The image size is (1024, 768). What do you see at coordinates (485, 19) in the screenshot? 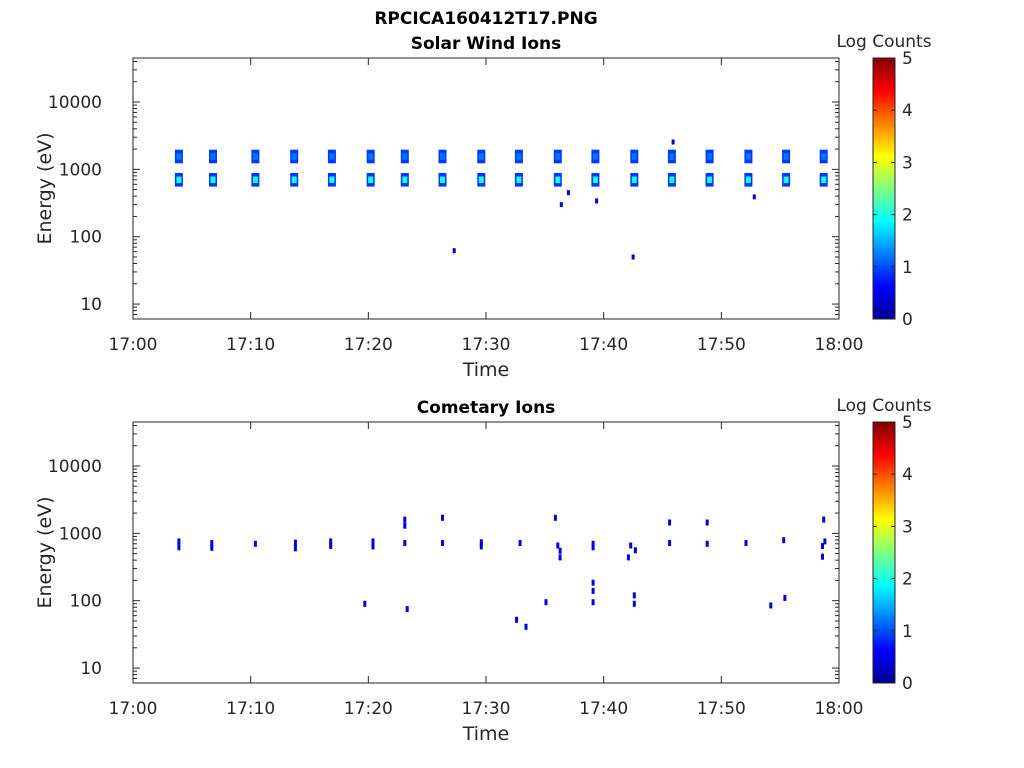
I see `figure-title: RPCICA160412T17.PNG` at bounding box center [485, 19].